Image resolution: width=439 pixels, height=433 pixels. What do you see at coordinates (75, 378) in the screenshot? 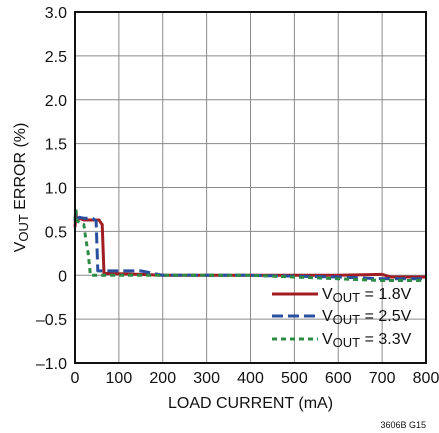
I see `x-tick-label: 0` at bounding box center [75, 378].